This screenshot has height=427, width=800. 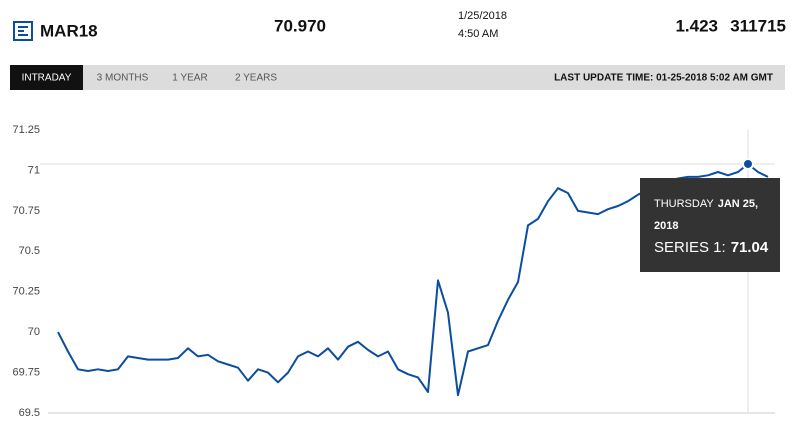 What do you see at coordinates (690, 247) in the screenshot?
I see `tooltip-series: SERIES 1:` at bounding box center [690, 247].